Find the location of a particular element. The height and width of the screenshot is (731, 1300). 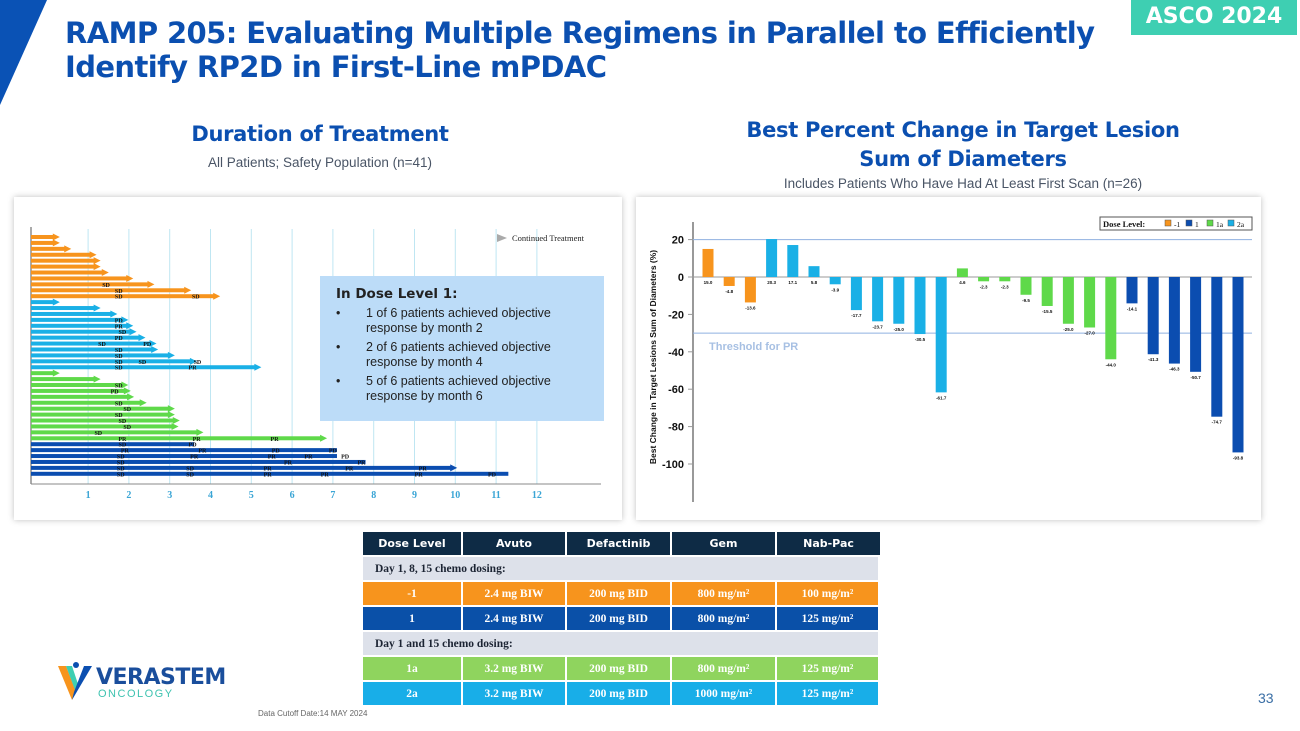

bar-value-label: -61.7 is located at coordinates (941, 397).